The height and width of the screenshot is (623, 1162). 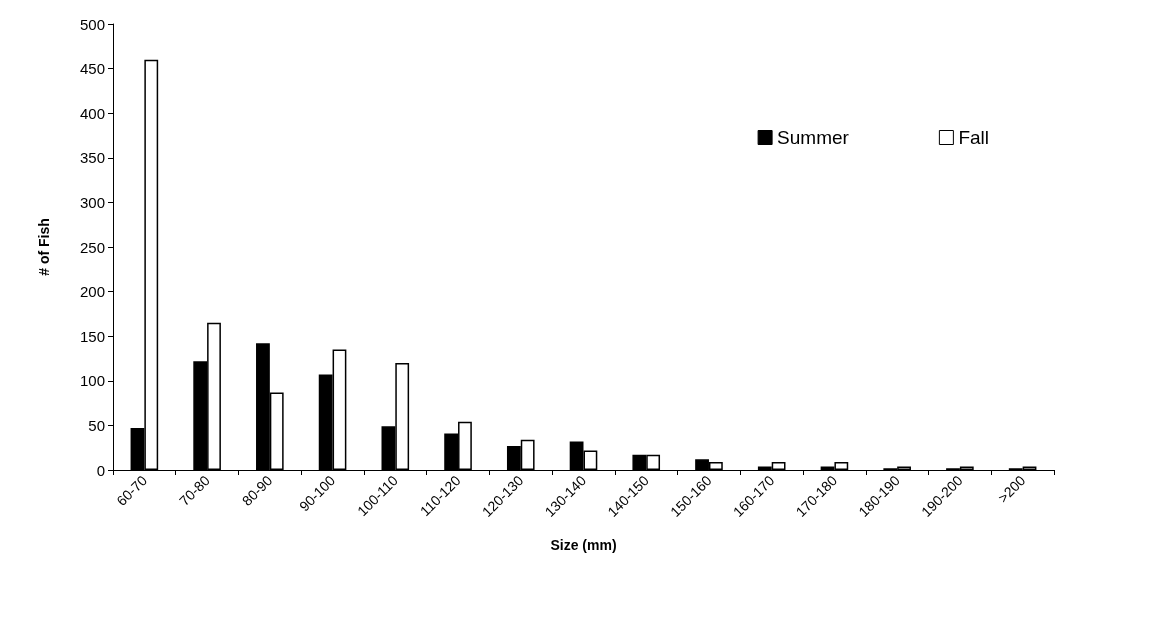 I want to click on y-tick-label: 200, so click(x=92, y=292).